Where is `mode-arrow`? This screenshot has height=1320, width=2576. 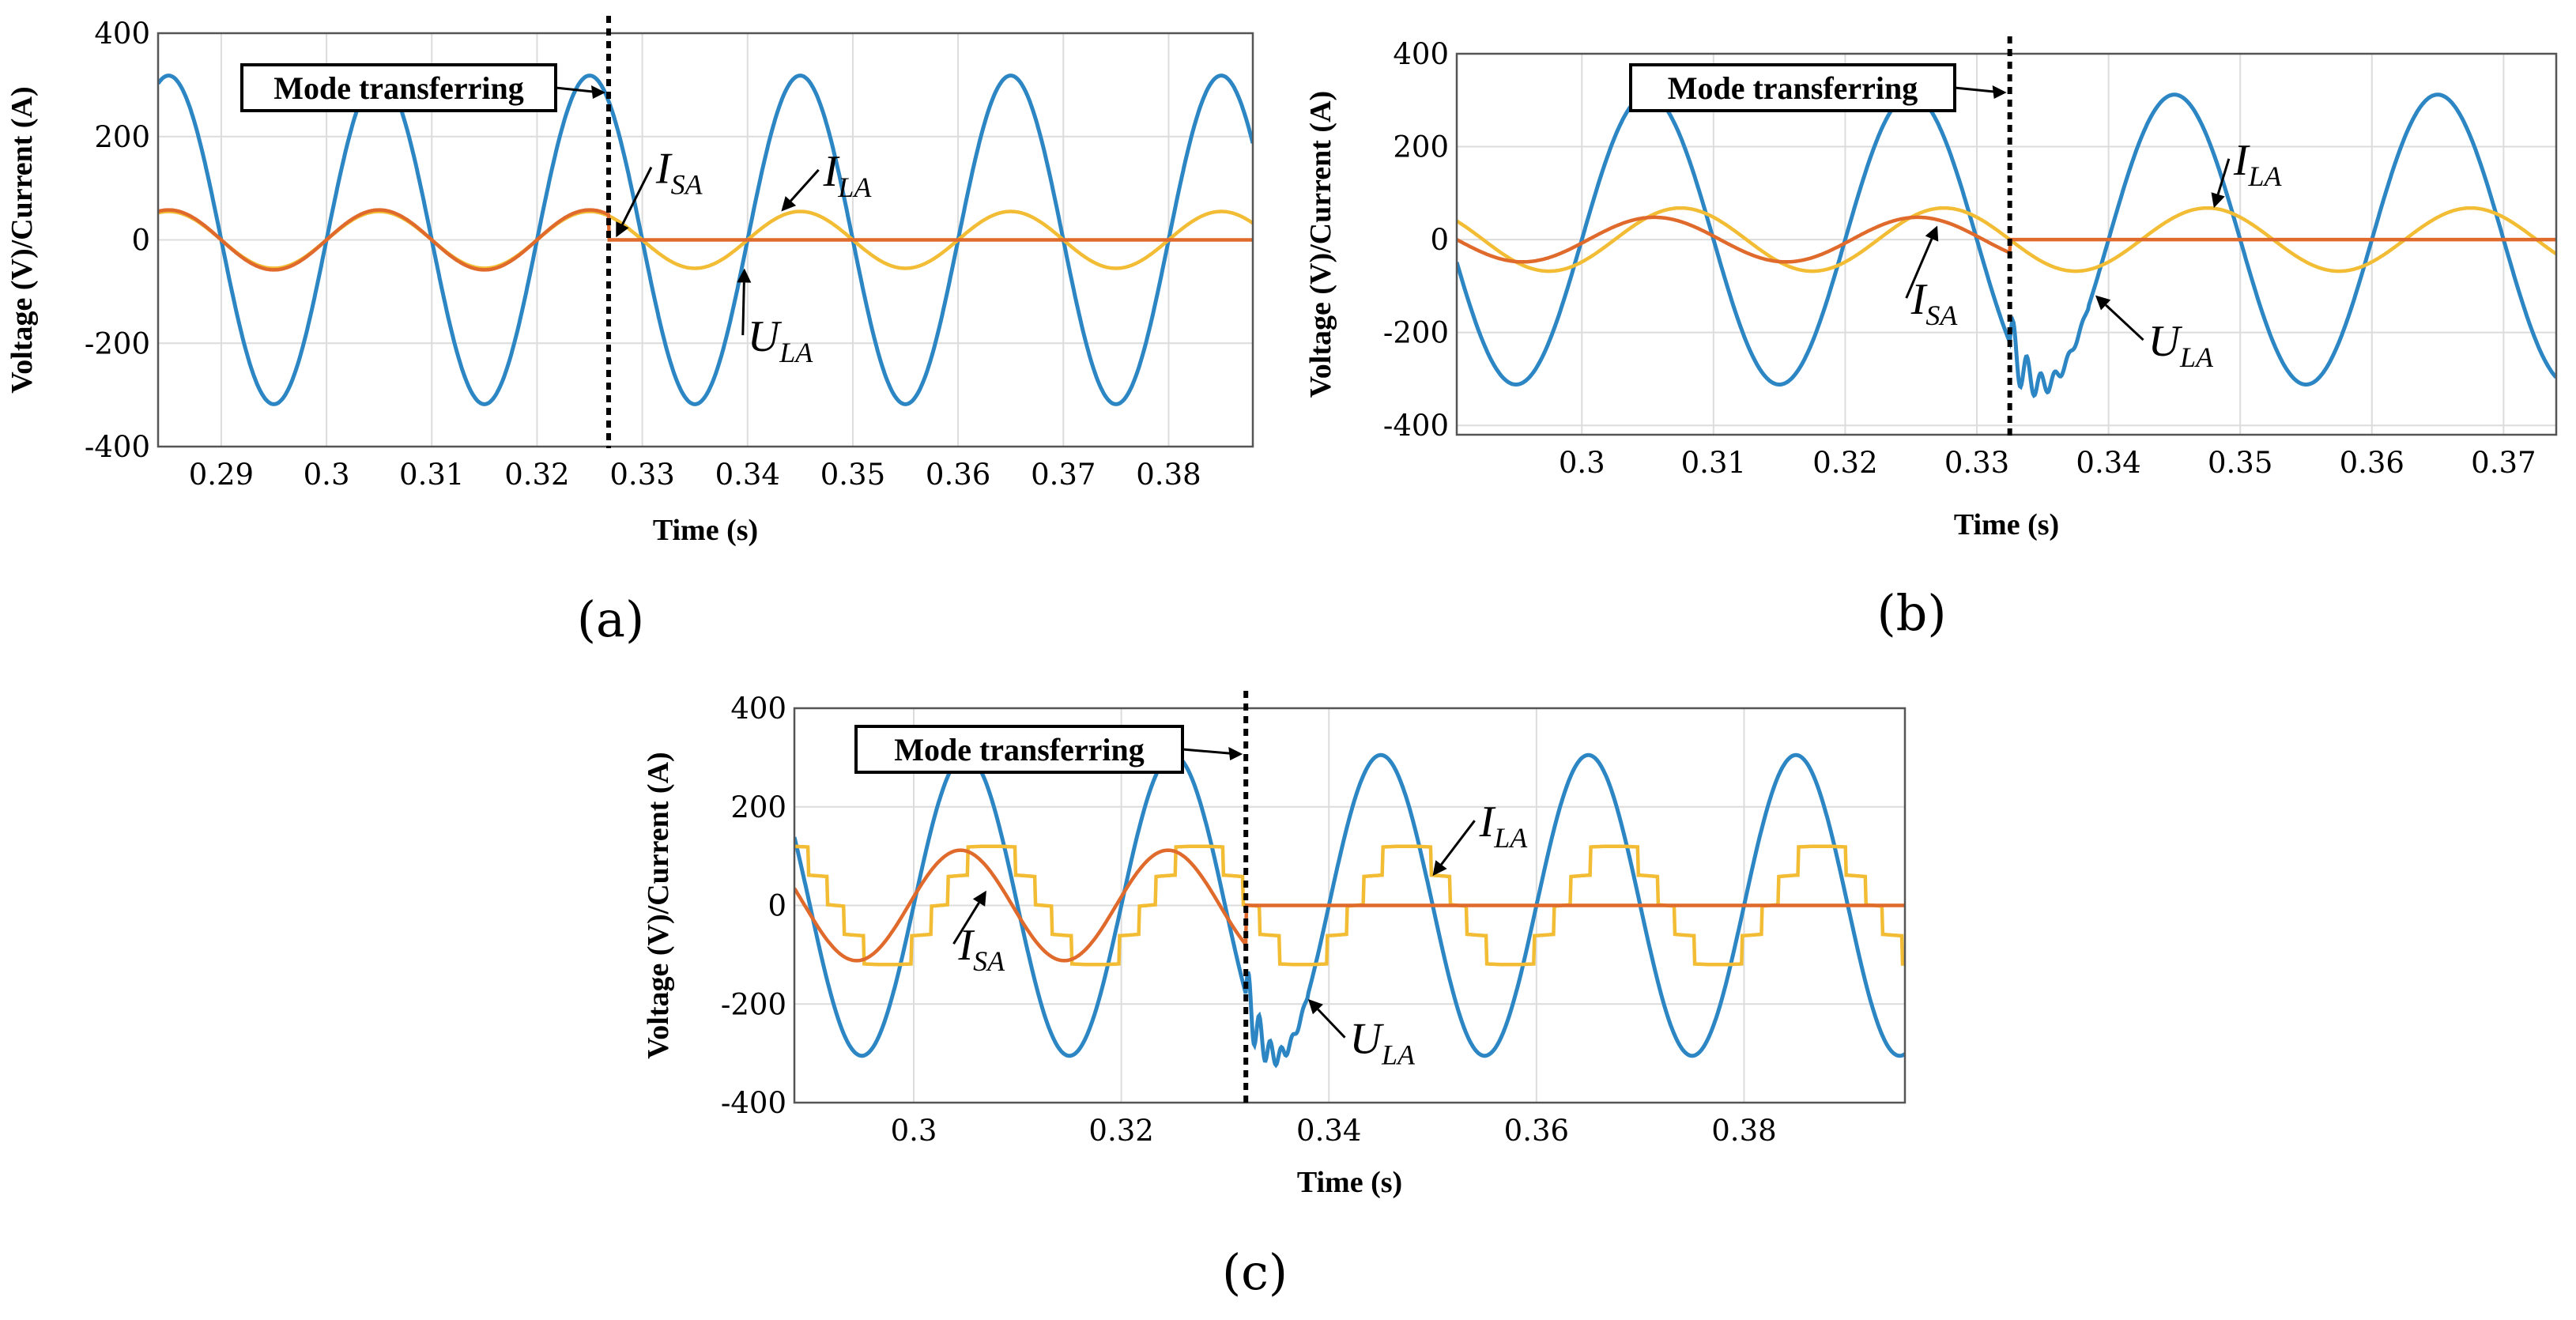 mode-arrow is located at coordinates (1210, 752).